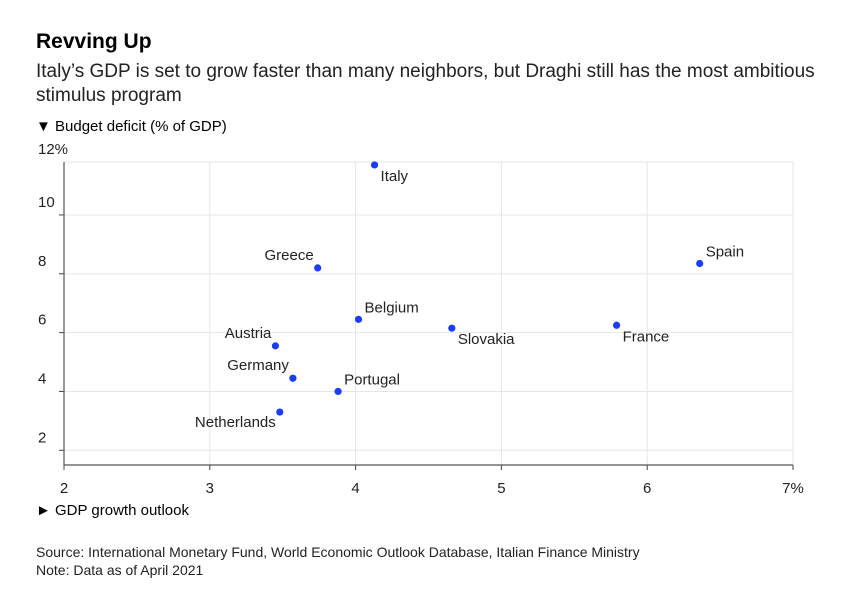  I want to click on x-axis-label: ► GDP growth outlook, so click(112, 510).